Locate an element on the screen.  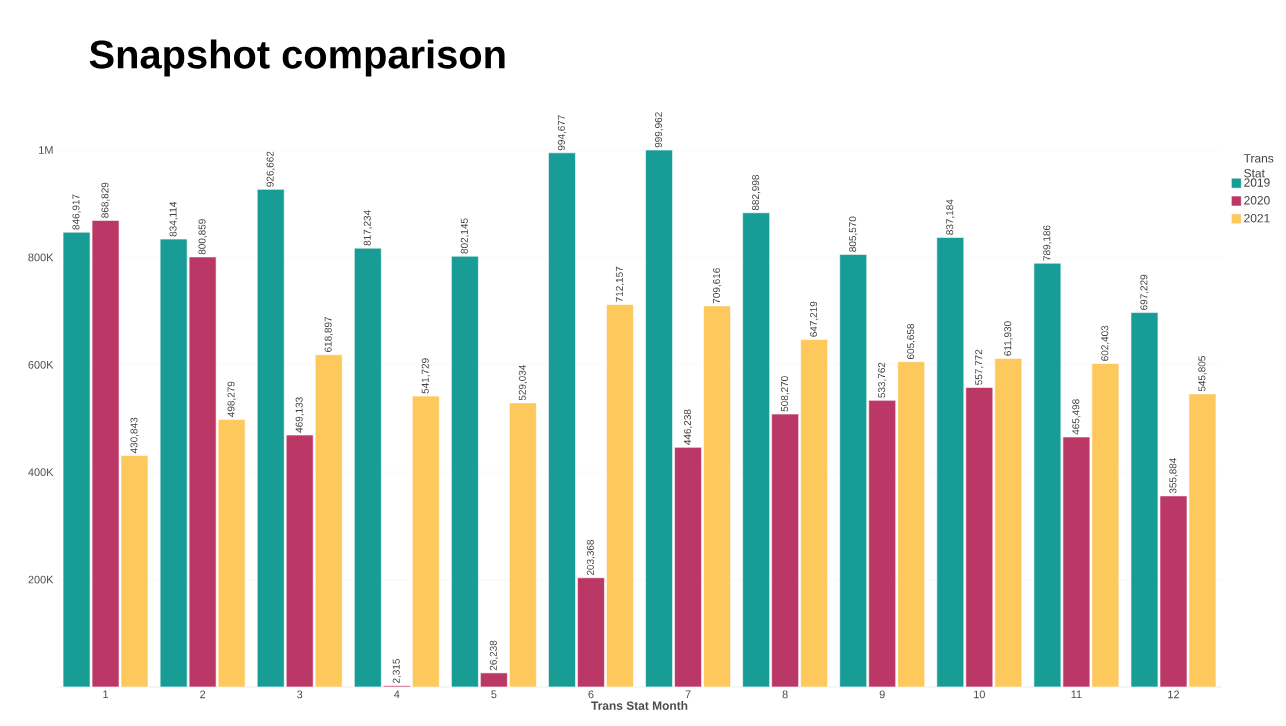
x-tick-label: 4 is located at coordinates (397, 694).